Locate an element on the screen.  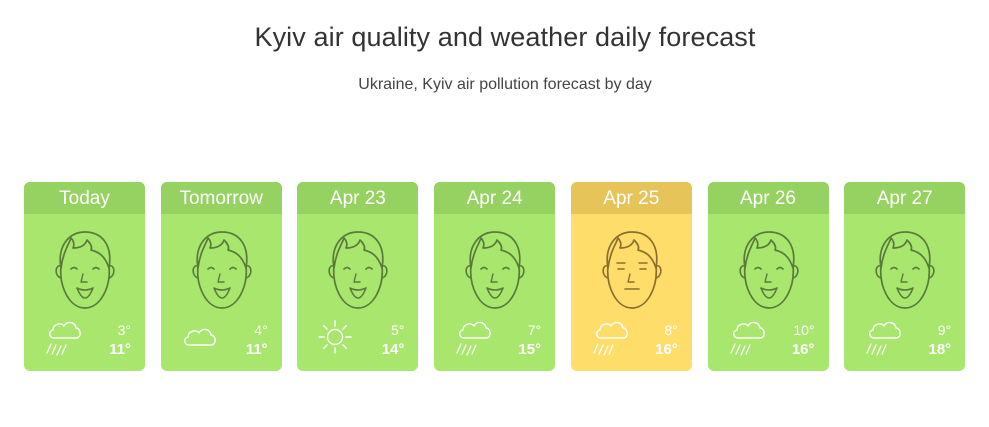
forecast-day-label: Apr 24 is located at coordinates (495, 198).